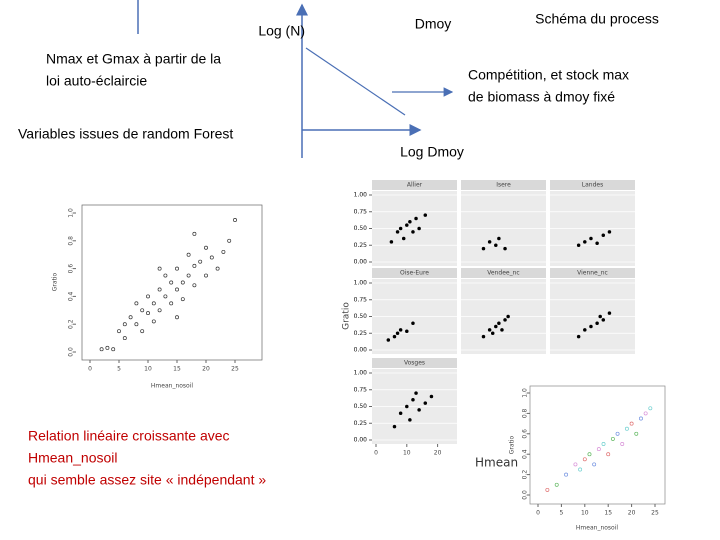 This screenshot has width=720, height=540. I want to click on panel-title: Allier, so click(415, 185).